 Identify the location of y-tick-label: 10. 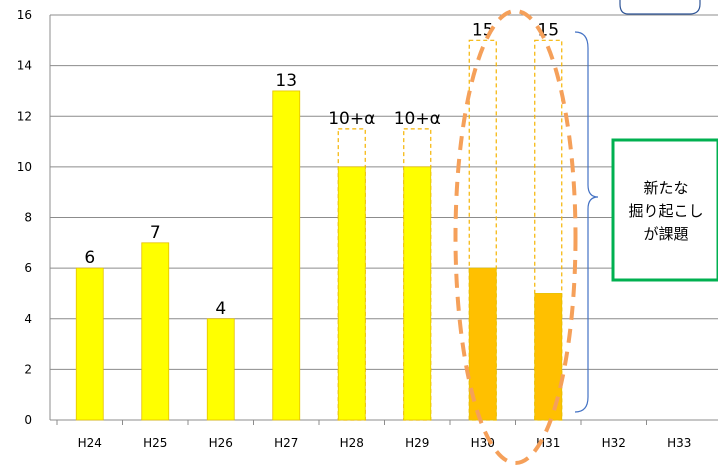
(24, 167).